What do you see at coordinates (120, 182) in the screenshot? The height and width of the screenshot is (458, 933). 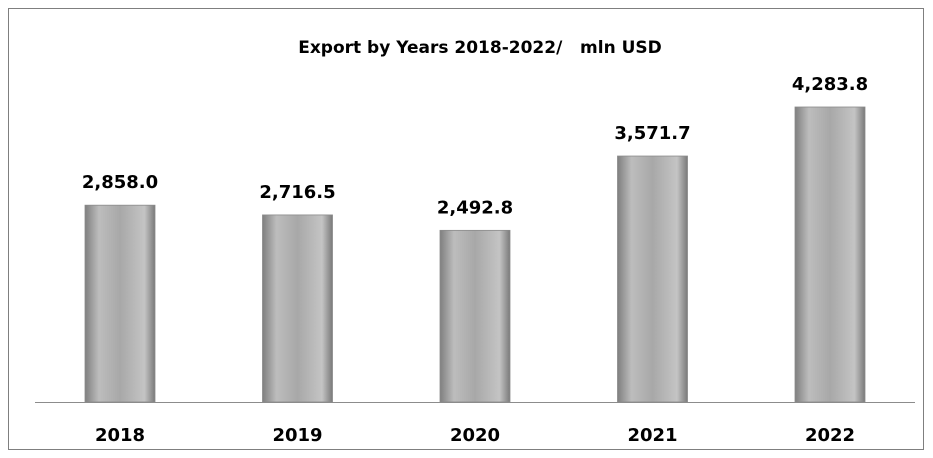 I see `value-label: 2,858.0` at bounding box center [120, 182].